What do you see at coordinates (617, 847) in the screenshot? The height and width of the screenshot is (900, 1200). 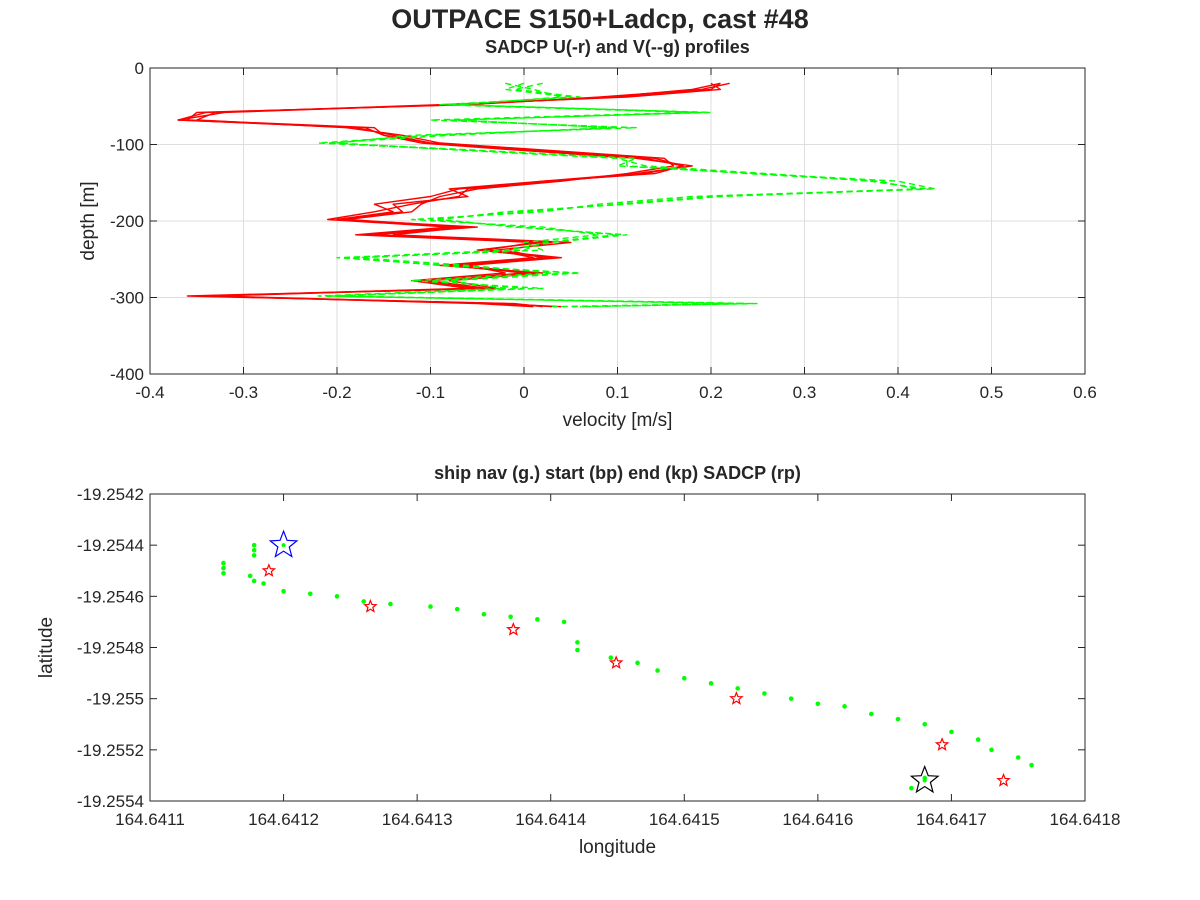 I see `x-axis-label: longitude` at bounding box center [617, 847].